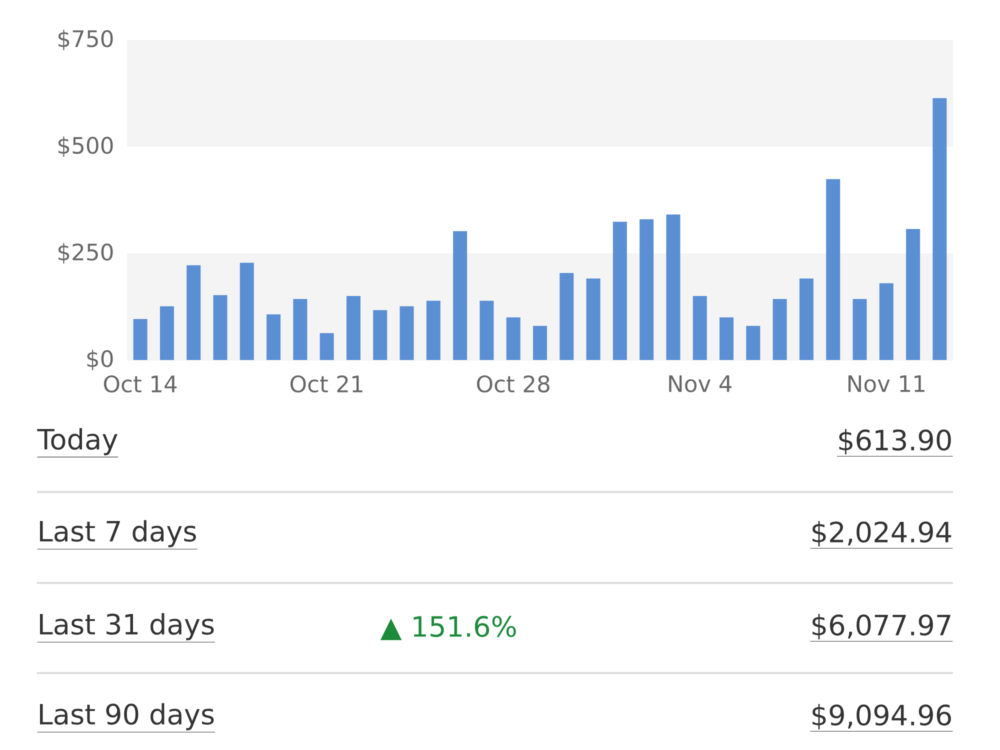  What do you see at coordinates (700, 383) in the screenshot?
I see `x-tick-label: Nov 4` at bounding box center [700, 383].